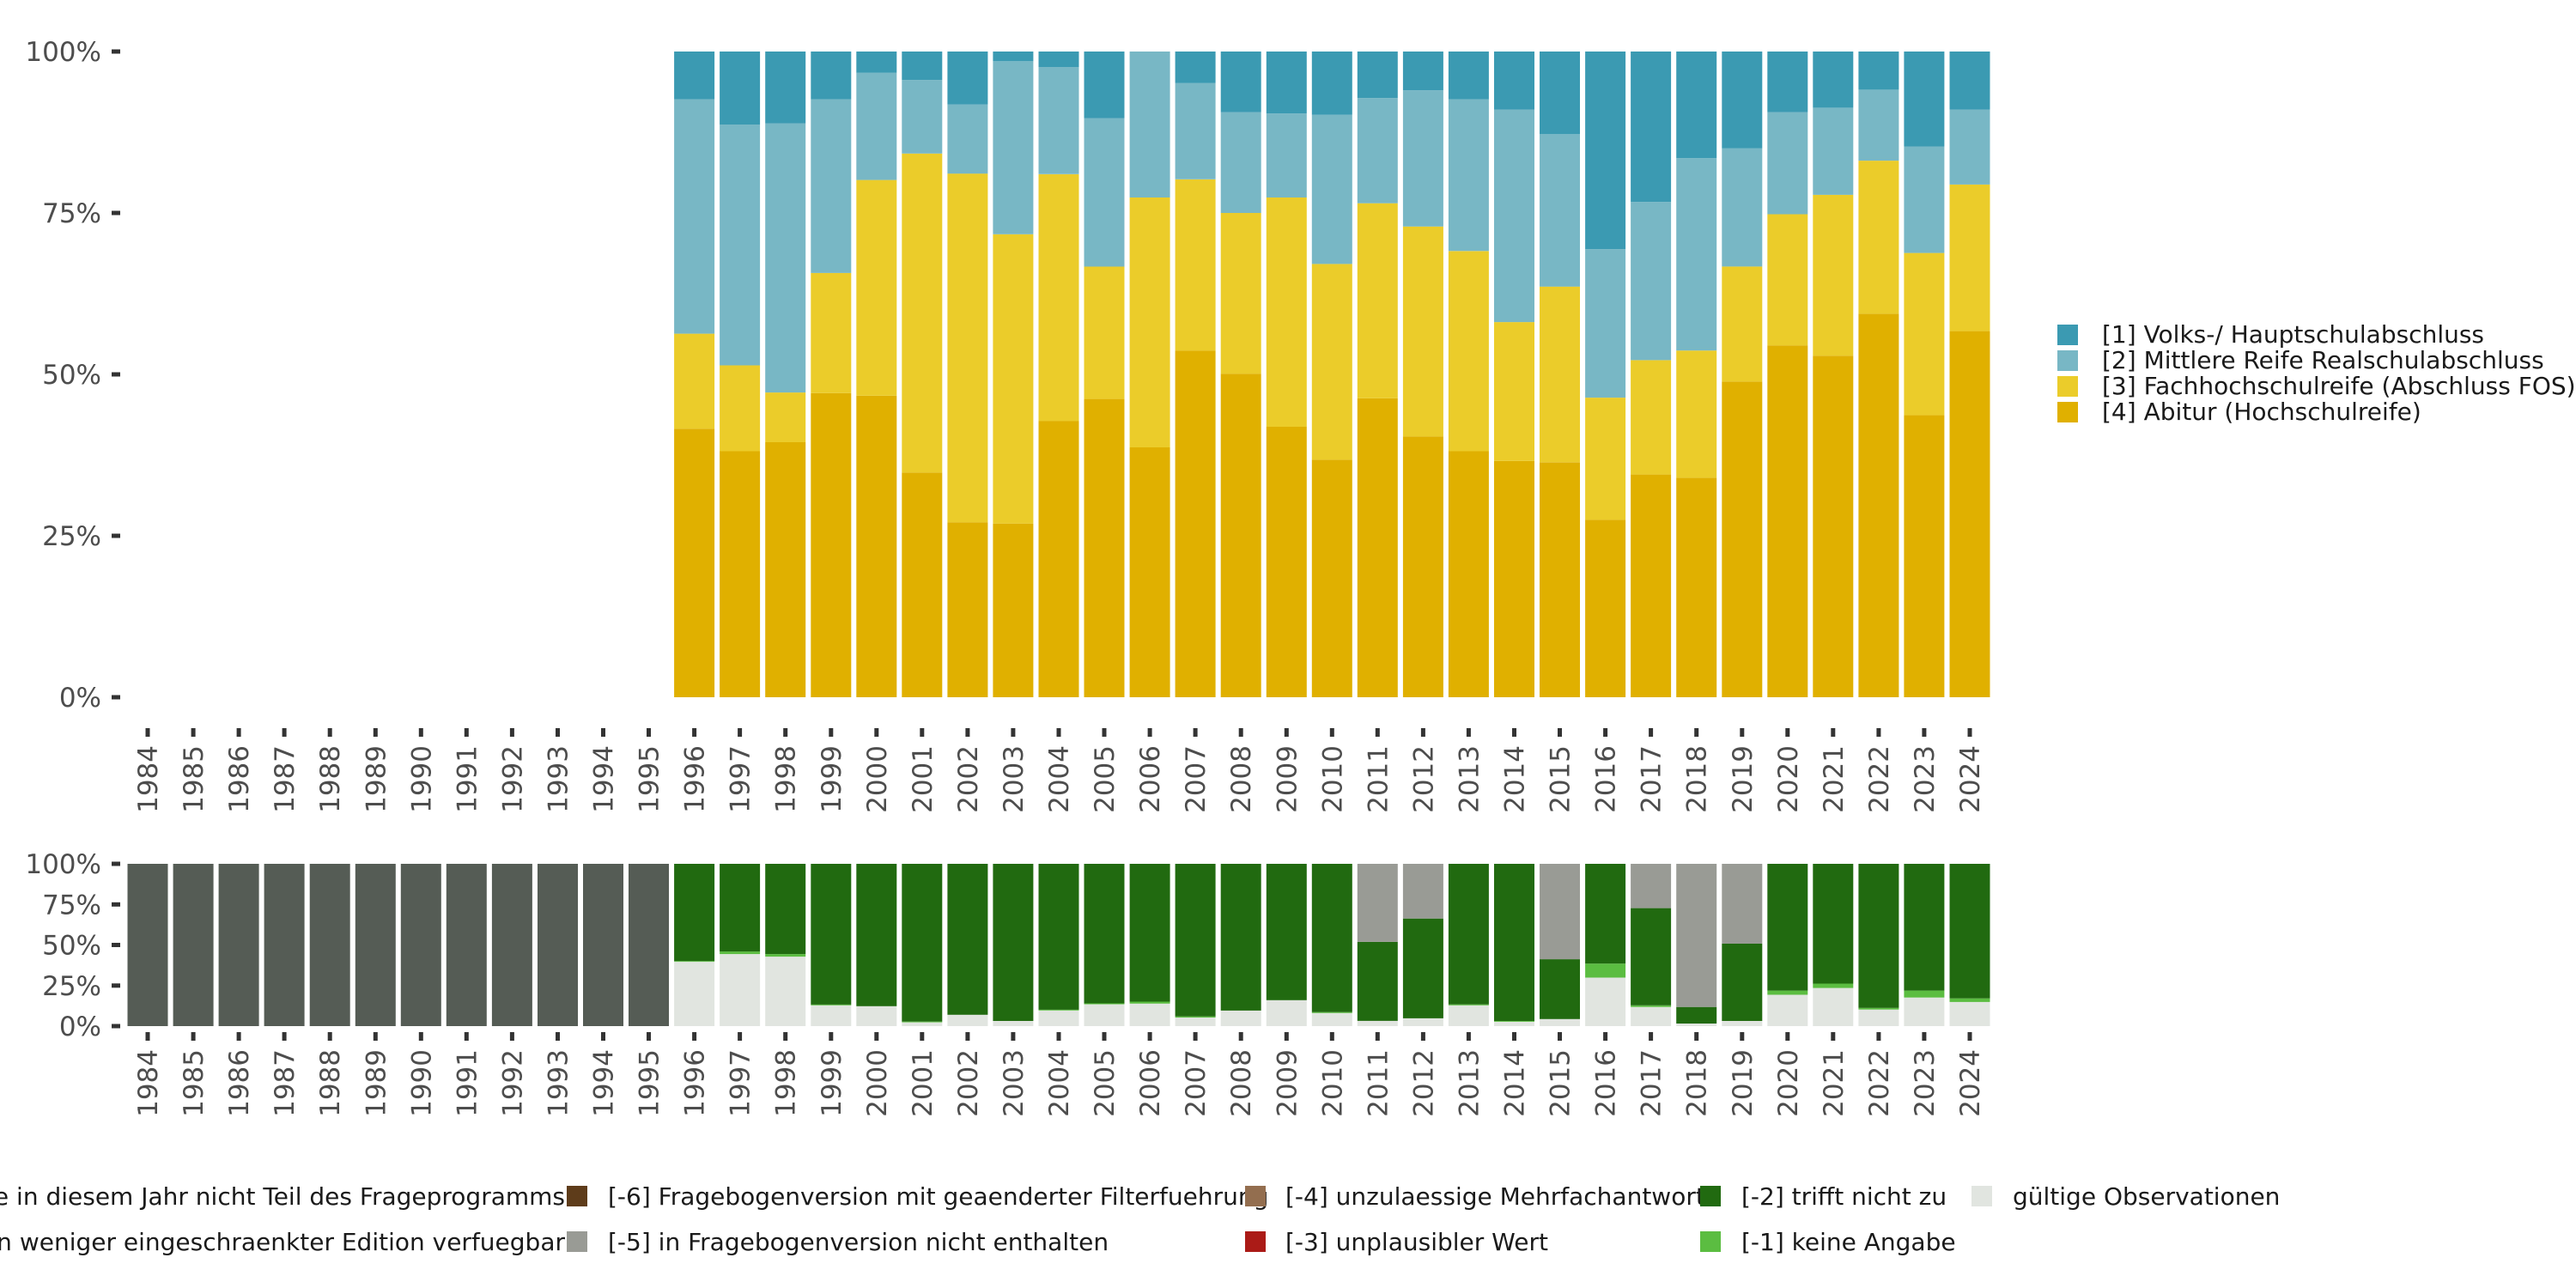  Describe the element at coordinates (1495, 1196) in the screenshot. I see `legend-label: [-4] unzulaessige Mehrfachantwort` at that location.